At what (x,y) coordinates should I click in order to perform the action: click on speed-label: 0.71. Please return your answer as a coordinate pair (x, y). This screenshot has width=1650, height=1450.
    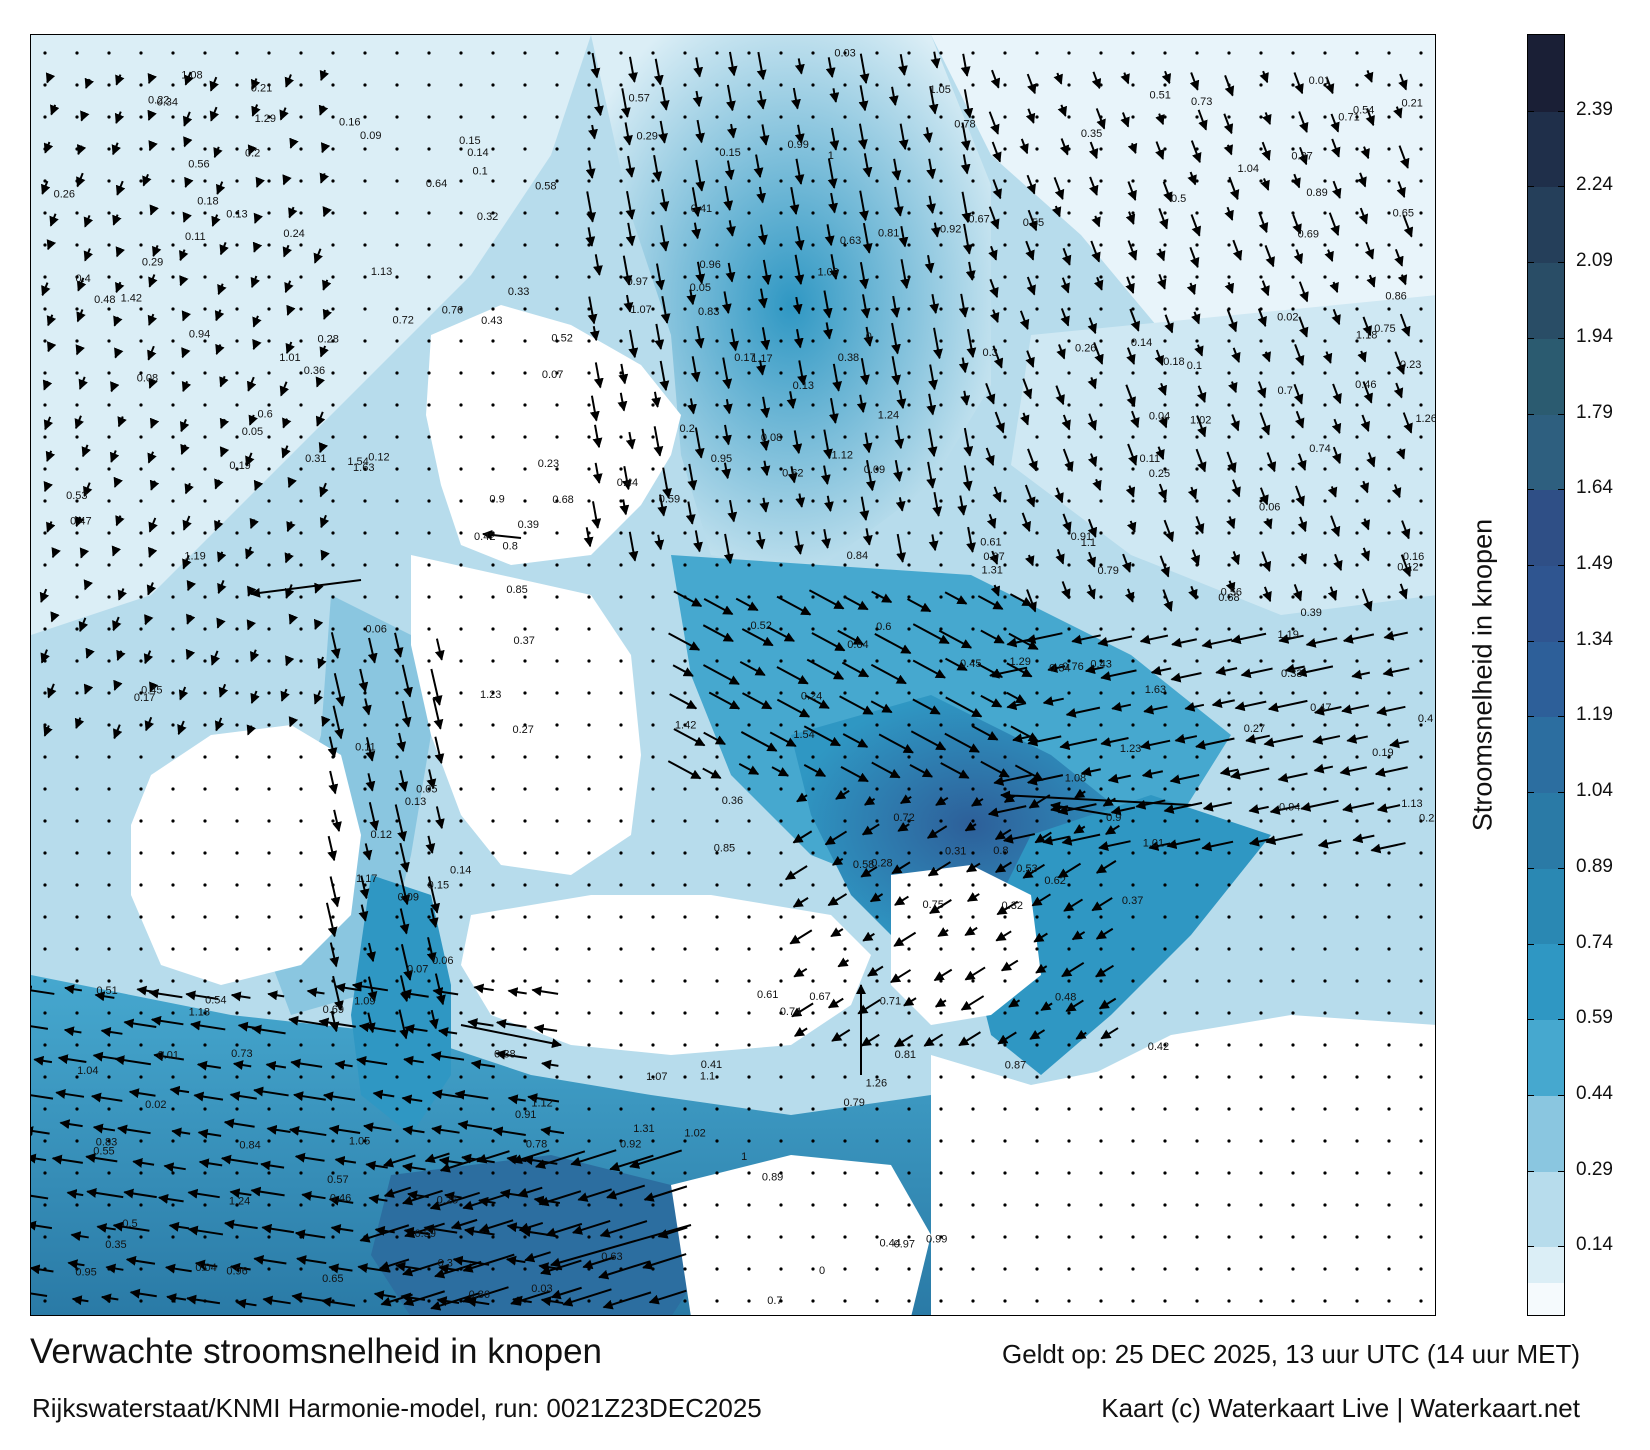
    Looking at the image, I should click on (890, 1002).